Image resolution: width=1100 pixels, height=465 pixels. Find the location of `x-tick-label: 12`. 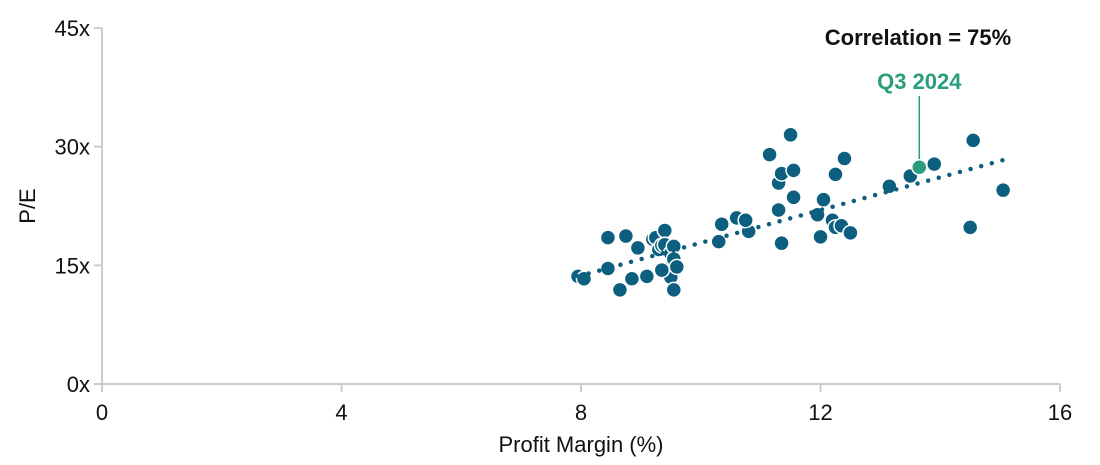

x-tick-label: 12 is located at coordinates (820, 412).